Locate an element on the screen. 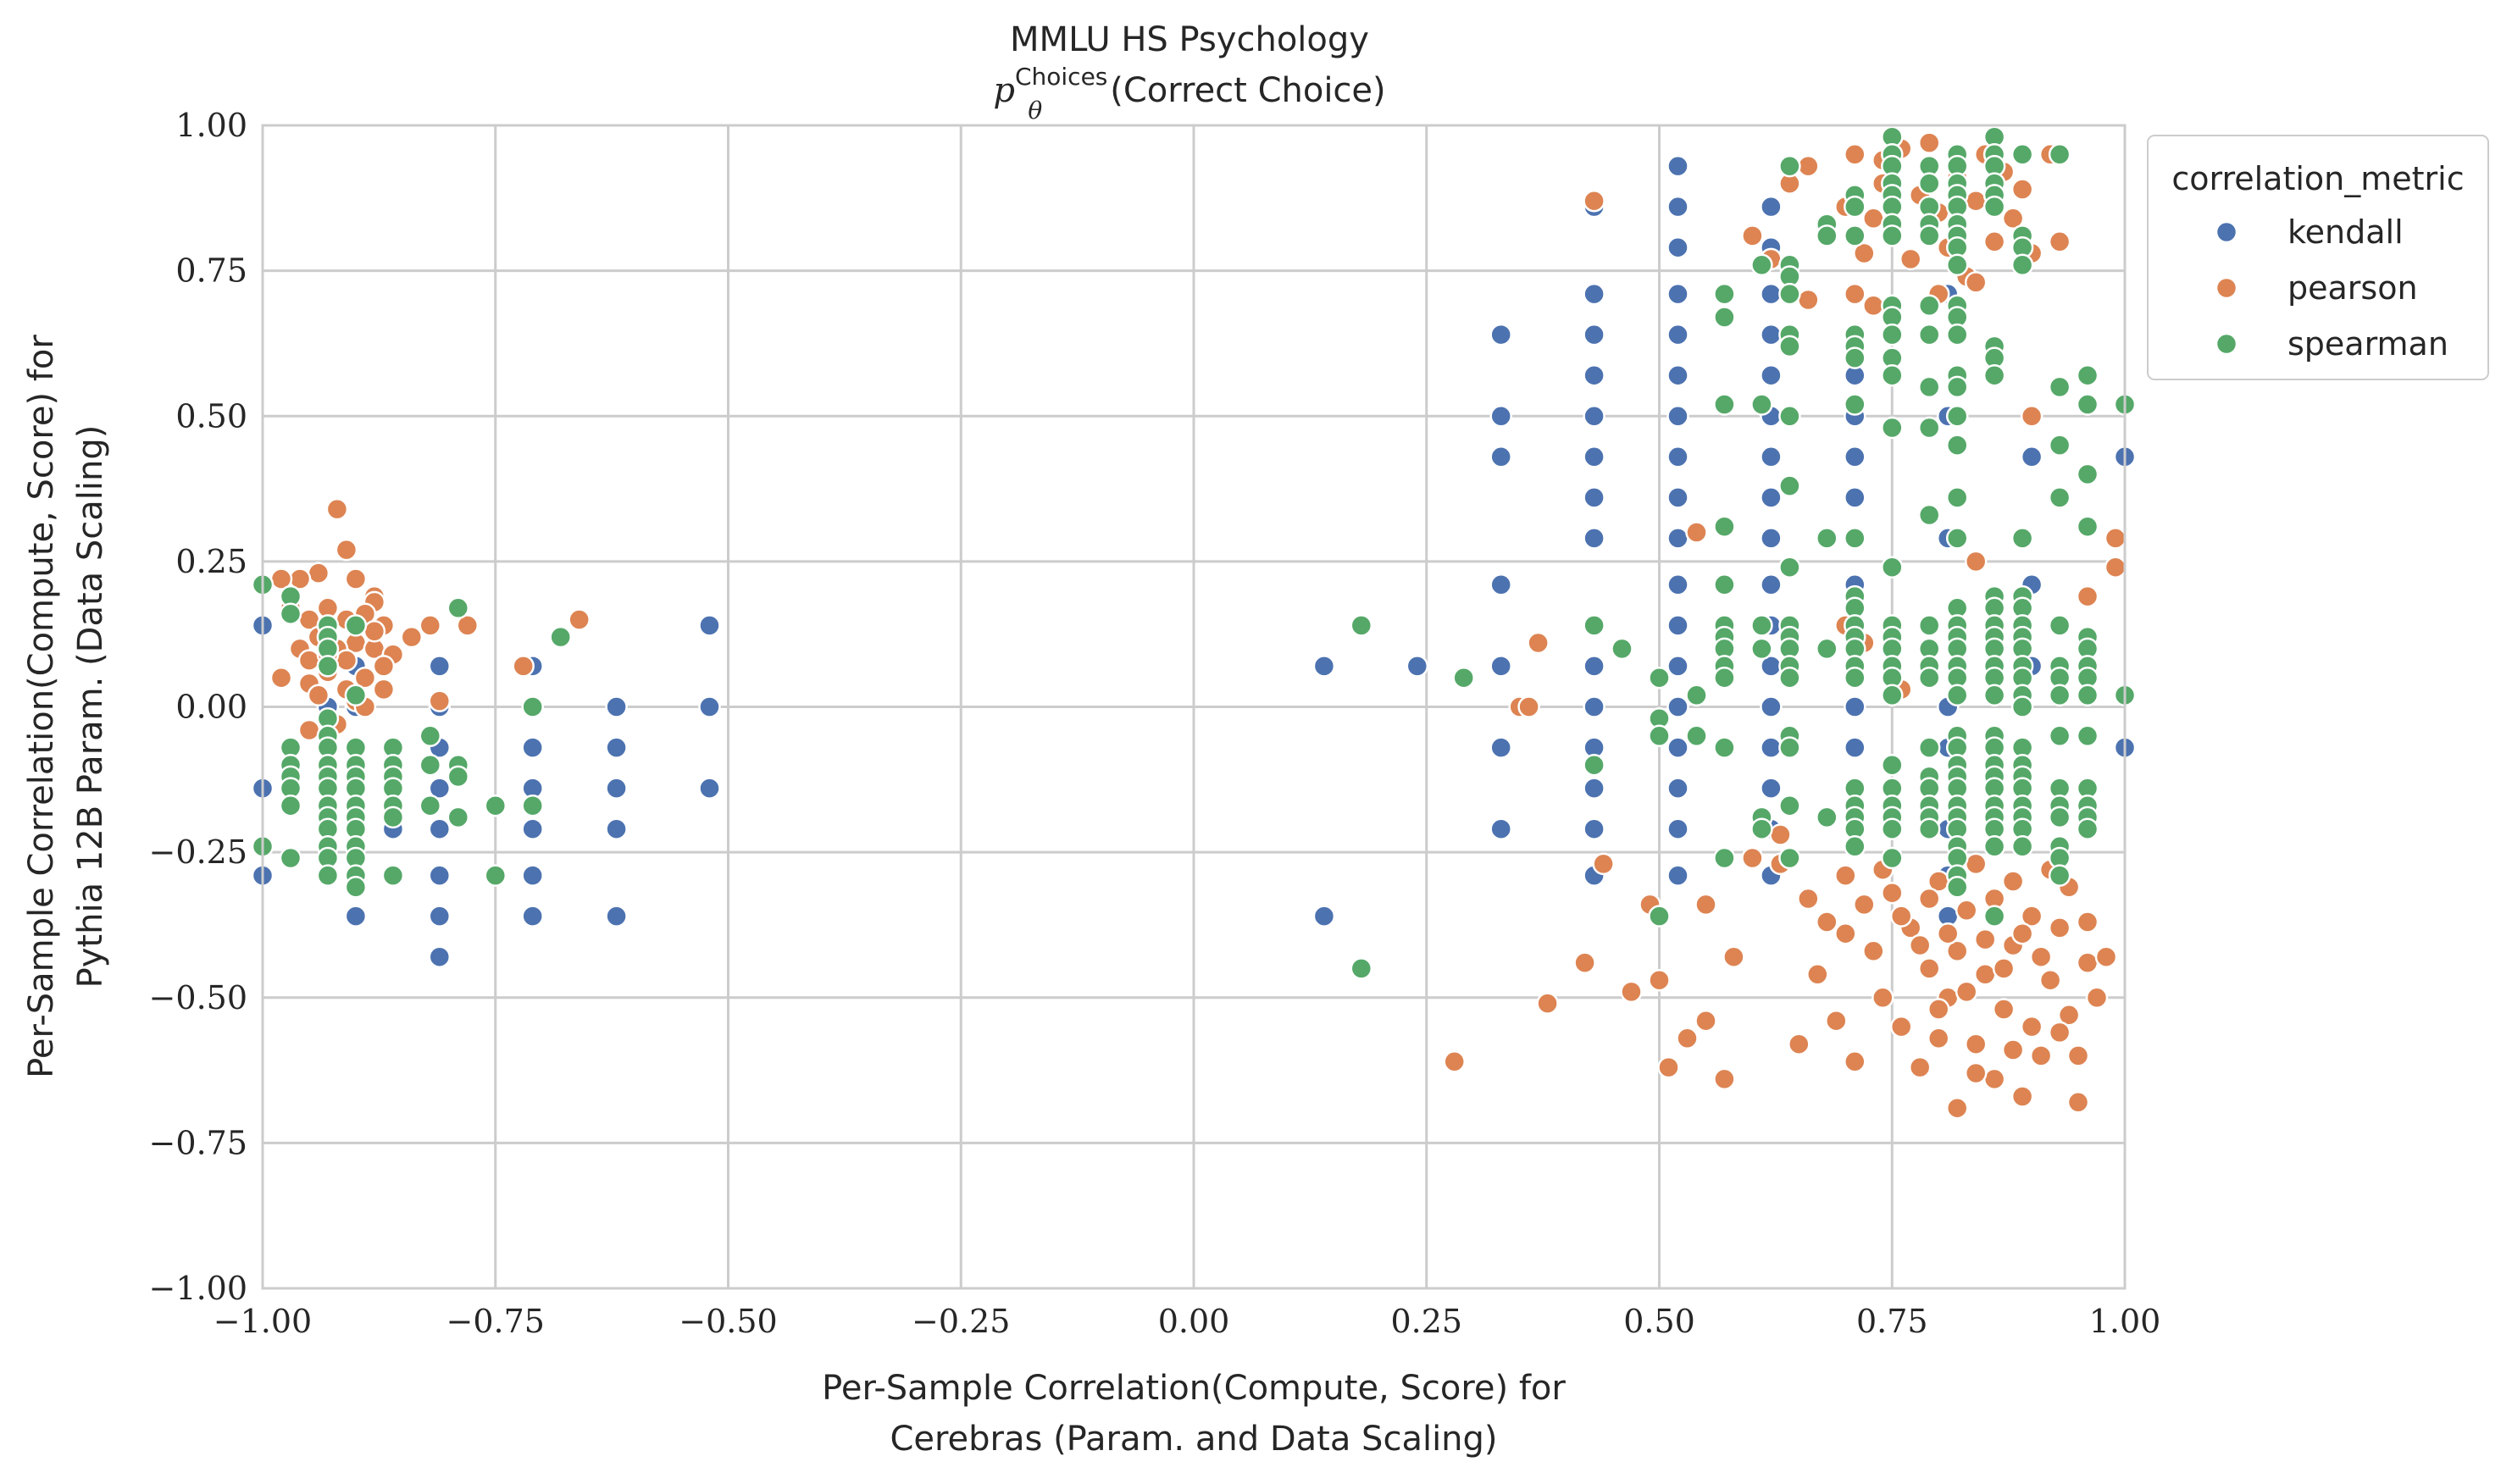  x-tick-label: −0.75 is located at coordinates (495, 1321).